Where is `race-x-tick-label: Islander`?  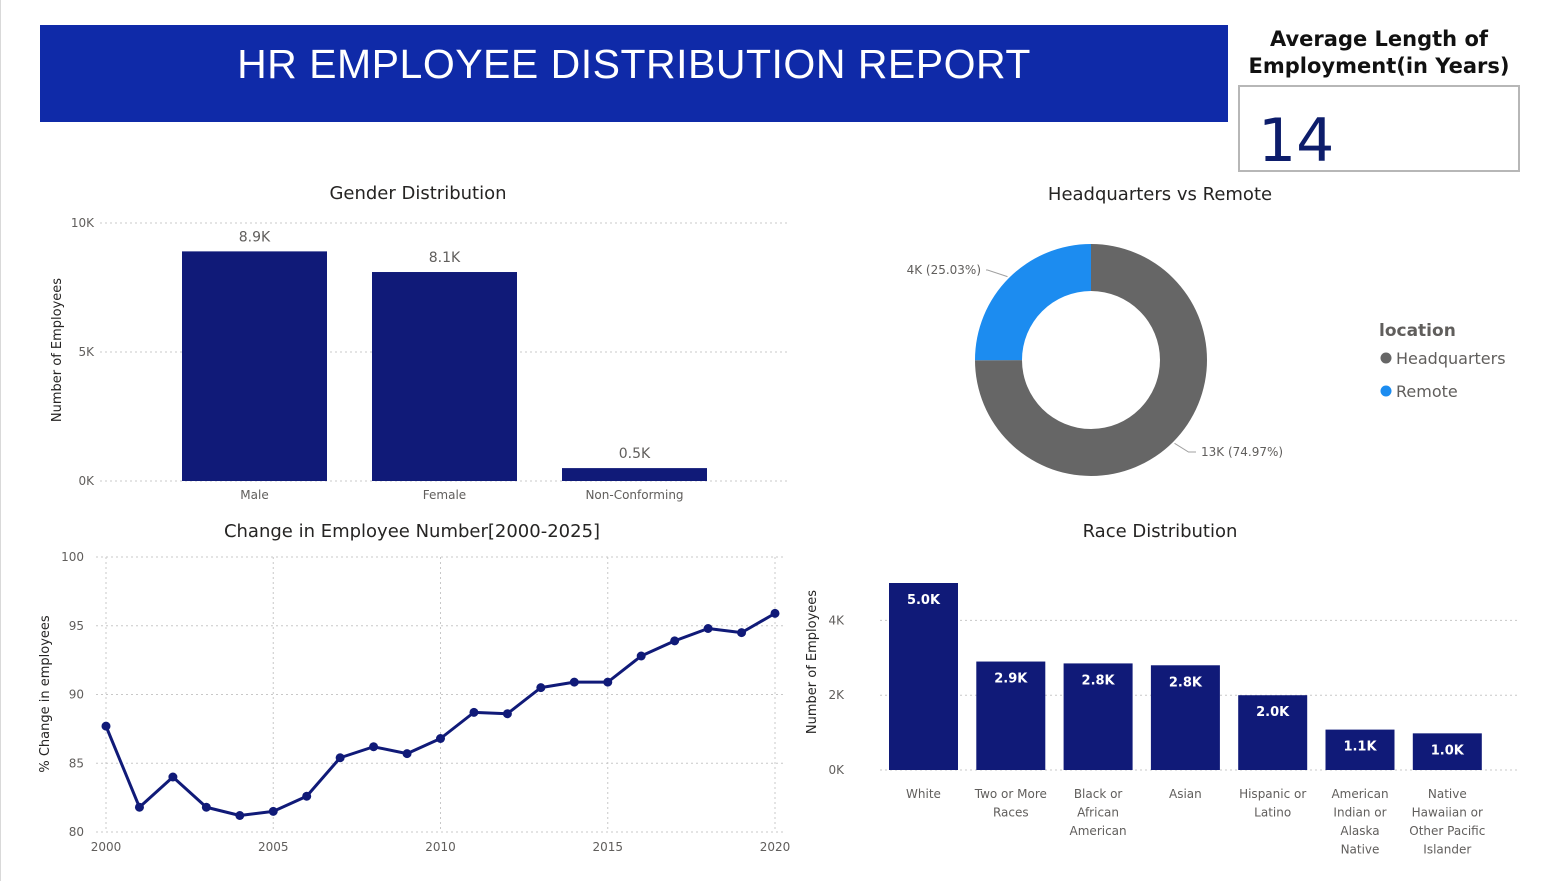
race-x-tick-label: Islander is located at coordinates (1447, 850).